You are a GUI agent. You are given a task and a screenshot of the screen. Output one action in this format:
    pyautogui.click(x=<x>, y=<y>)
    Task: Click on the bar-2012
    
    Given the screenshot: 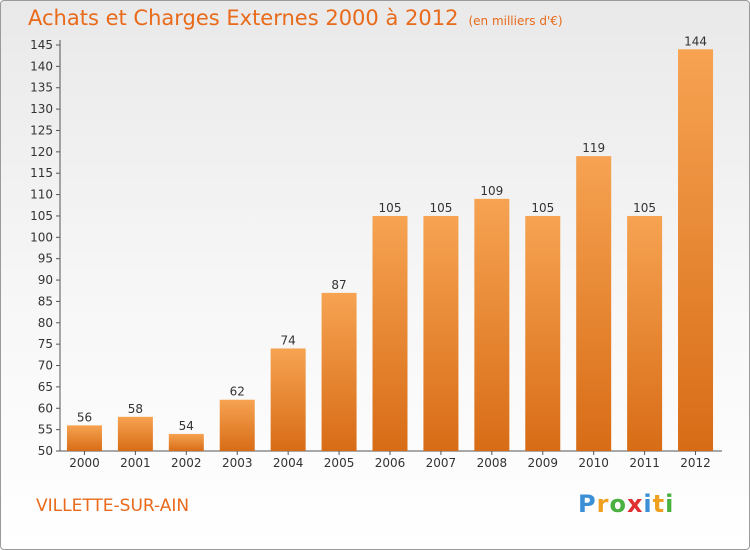 What is the action you would take?
    pyautogui.click(x=696, y=250)
    